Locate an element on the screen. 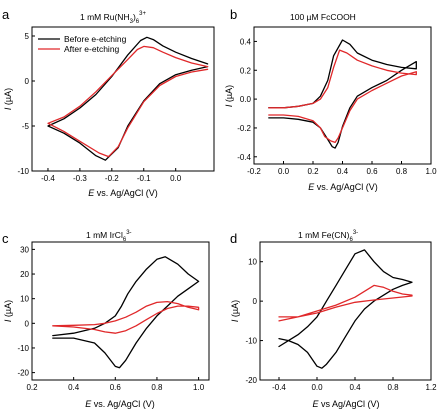  panel-c-frame is located at coordinates (120, 311).